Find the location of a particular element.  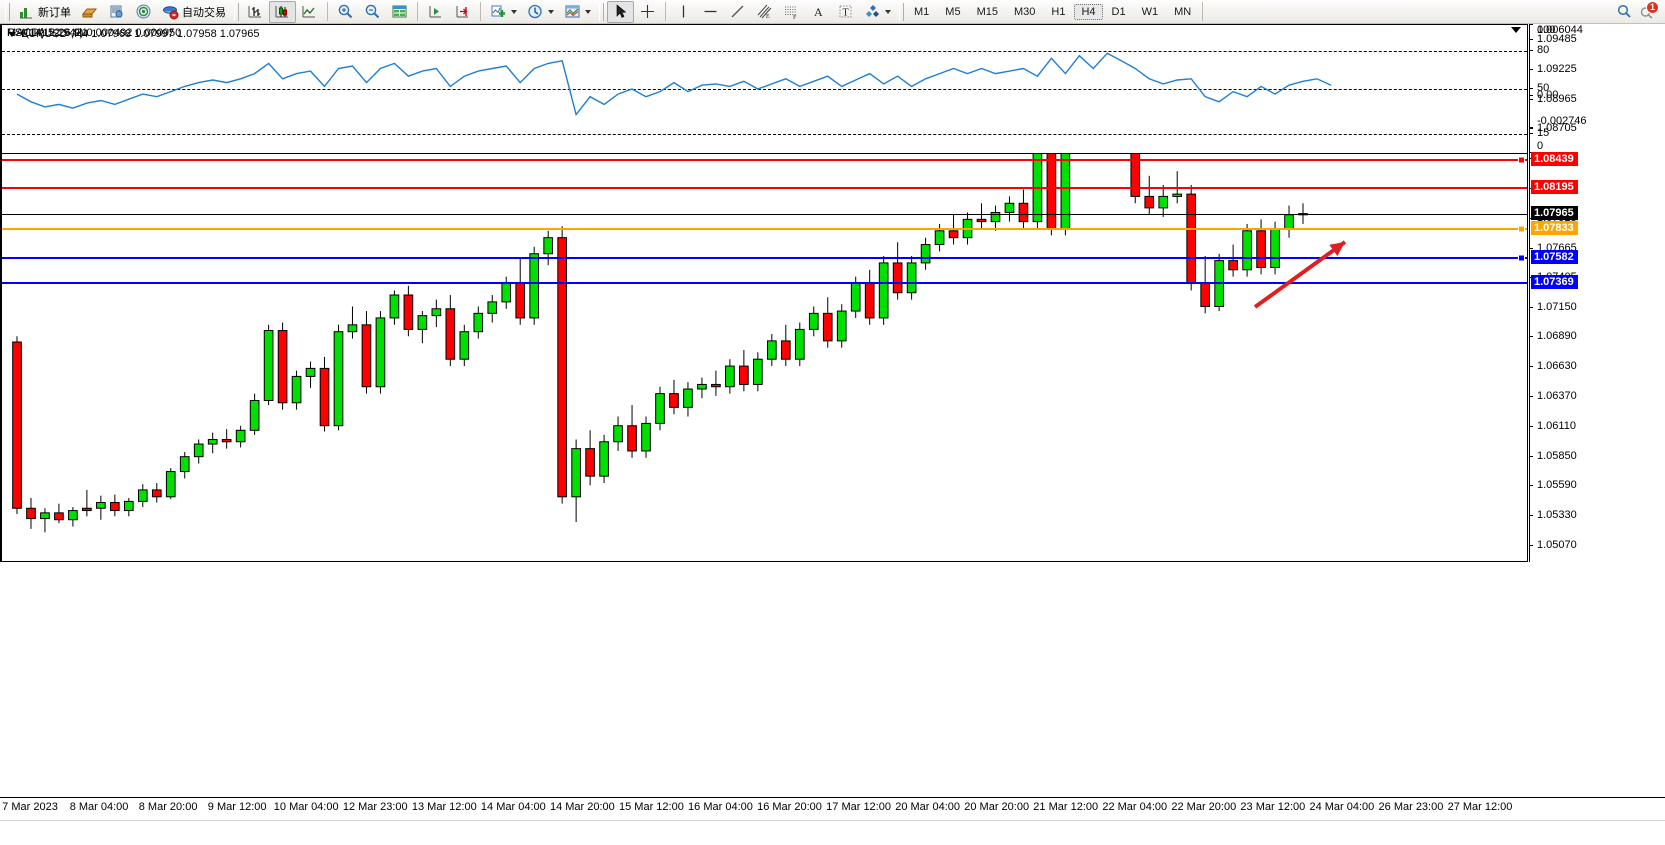

timeframe-d1: D1 is located at coordinates (1118, 11).